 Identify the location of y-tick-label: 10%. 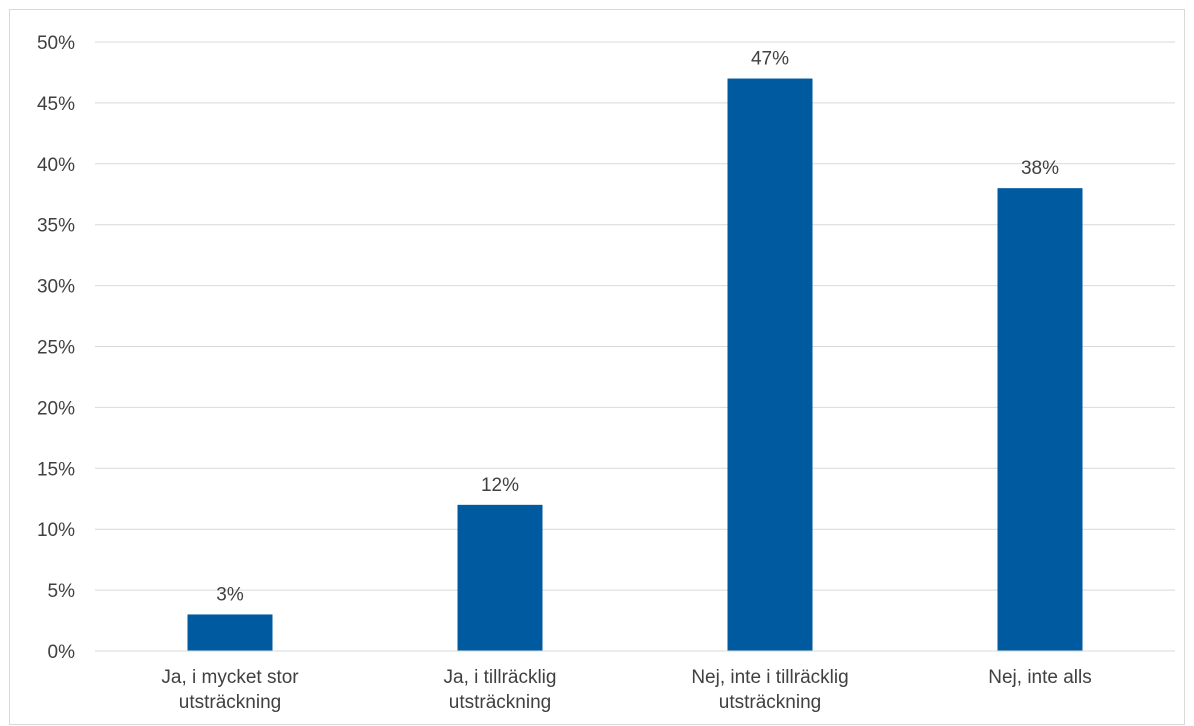
(56, 530).